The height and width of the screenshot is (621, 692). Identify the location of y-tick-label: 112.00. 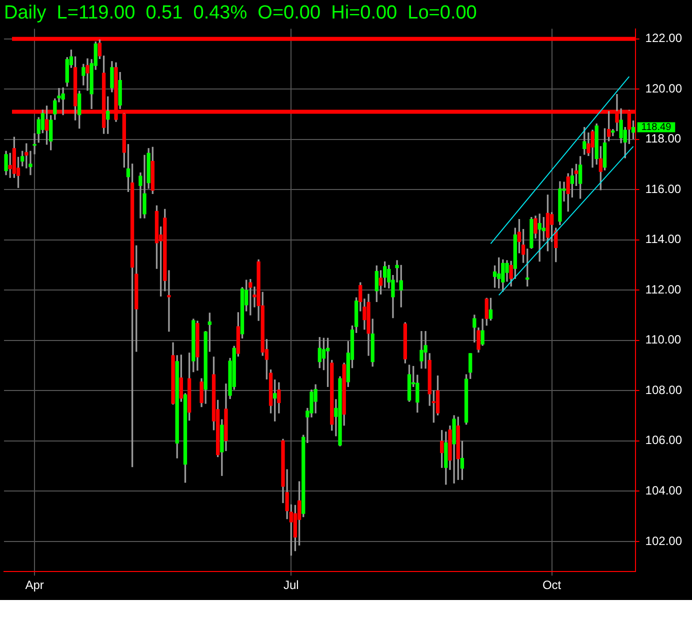
(663, 289).